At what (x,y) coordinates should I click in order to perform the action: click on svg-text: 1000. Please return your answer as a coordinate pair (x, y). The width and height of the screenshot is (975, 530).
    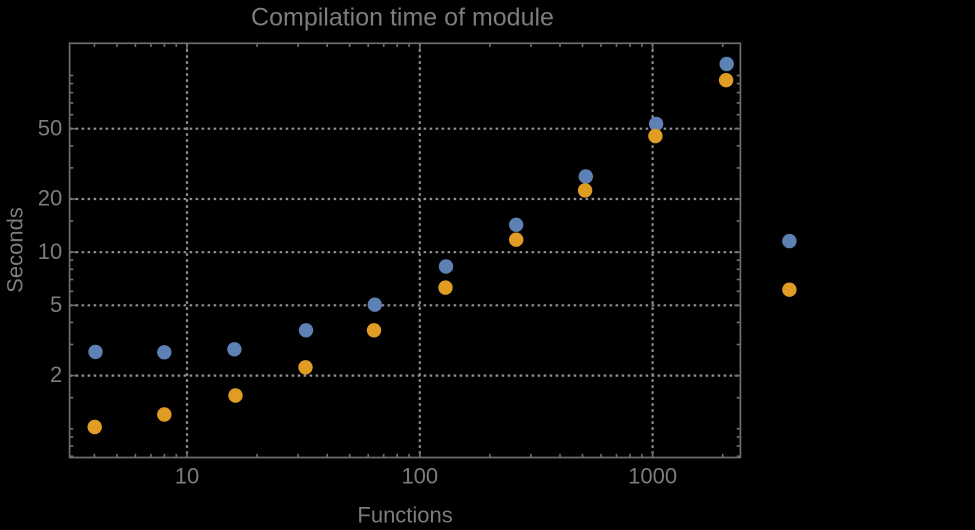
    Looking at the image, I should click on (652, 476).